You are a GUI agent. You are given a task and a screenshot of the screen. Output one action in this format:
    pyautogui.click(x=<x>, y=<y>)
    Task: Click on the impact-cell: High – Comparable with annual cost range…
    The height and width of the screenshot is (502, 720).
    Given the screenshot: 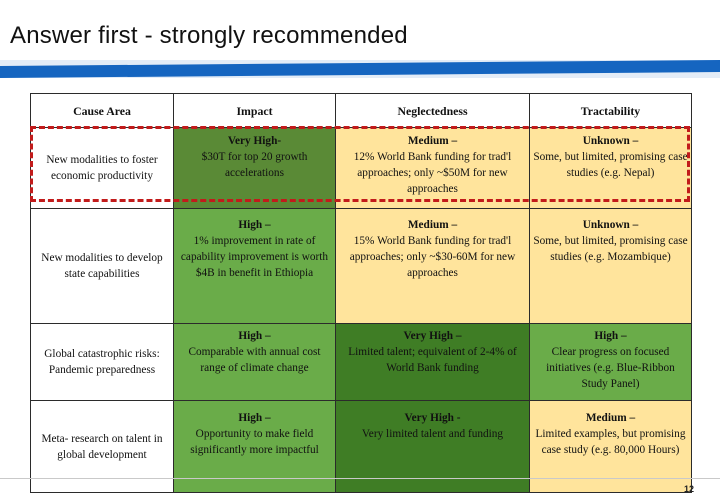 What is the action you would take?
    pyautogui.click(x=254, y=362)
    